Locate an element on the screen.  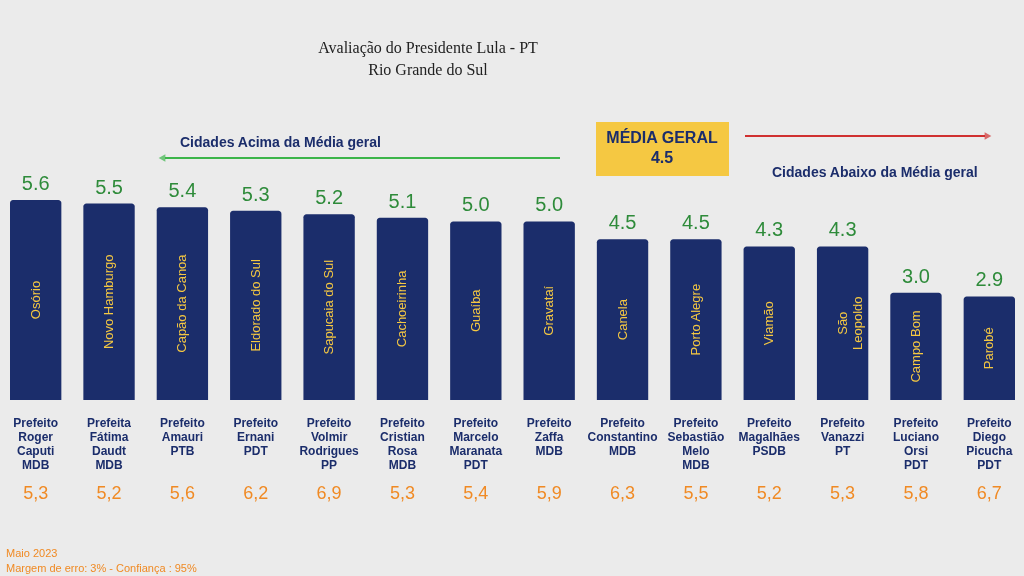
x-tick-label: Porto Alegre is located at coordinates (695, 319).